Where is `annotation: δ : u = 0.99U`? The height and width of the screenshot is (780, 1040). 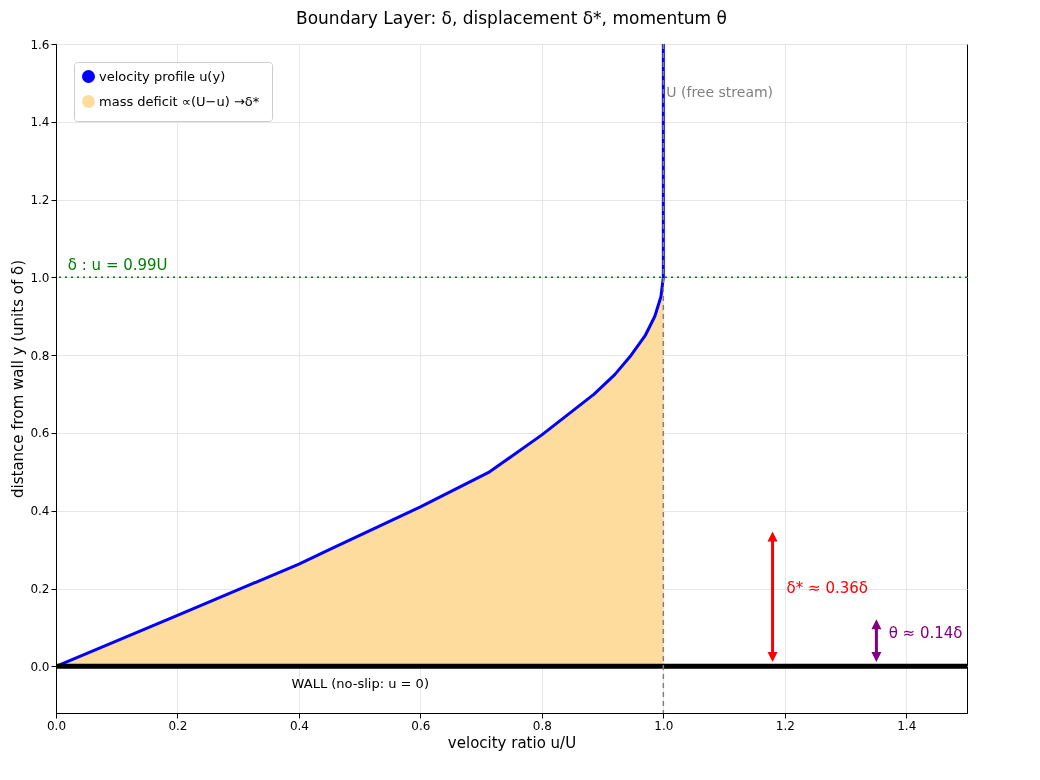
annotation: δ : u = 0.99U is located at coordinates (117, 264).